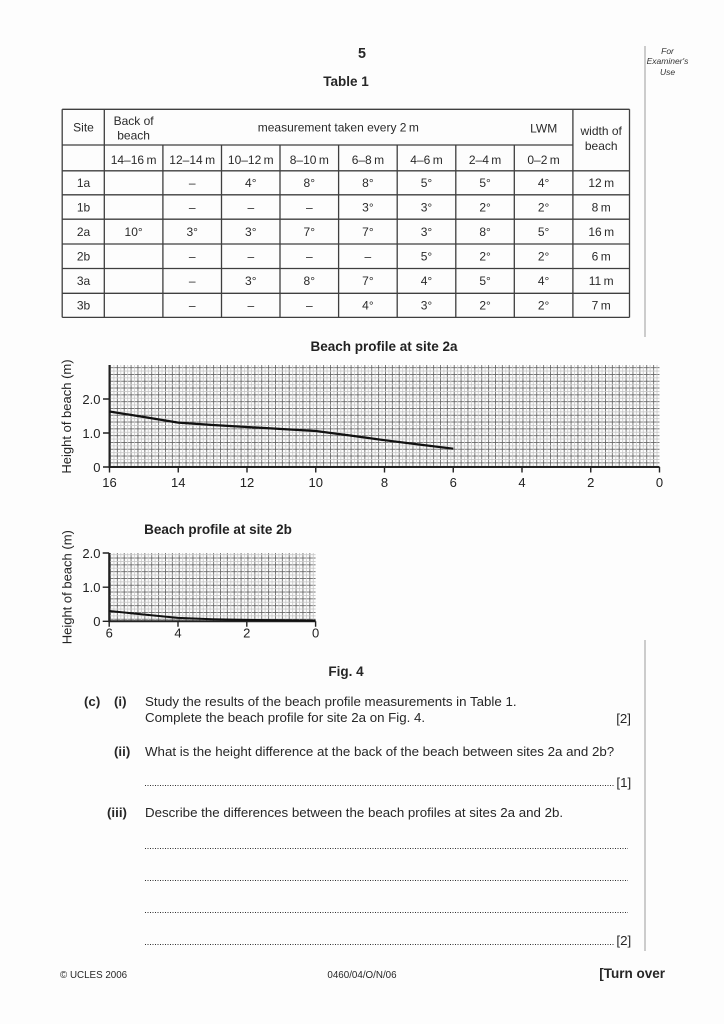 The width and height of the screenshot is (724, 1024). I want to click on svg-text: width of, so click(601, 131).